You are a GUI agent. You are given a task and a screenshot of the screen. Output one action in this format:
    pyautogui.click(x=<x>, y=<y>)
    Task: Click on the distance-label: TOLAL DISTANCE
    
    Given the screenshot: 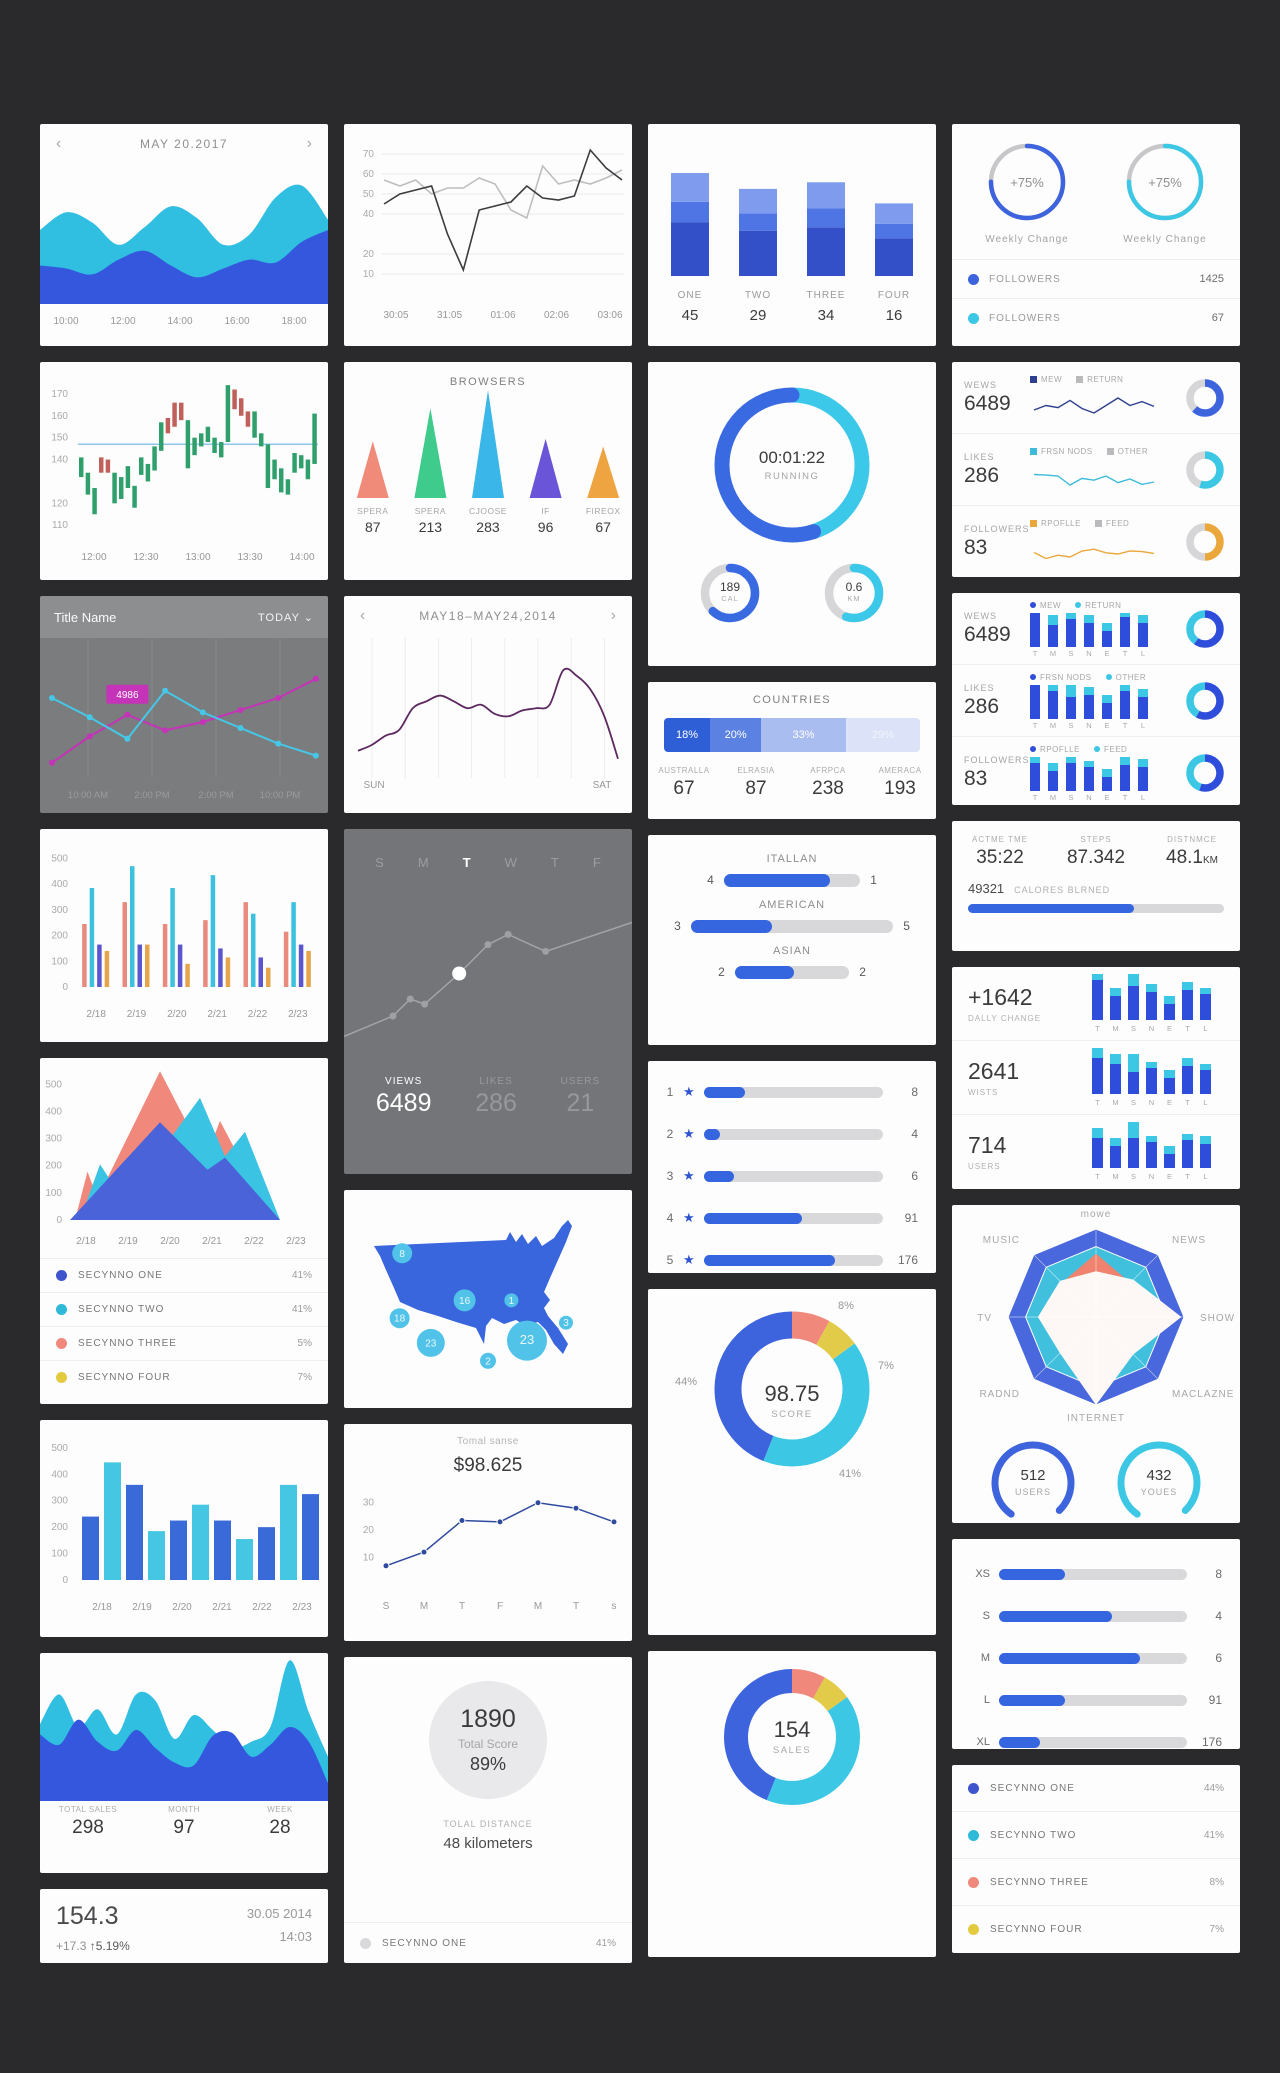 What is the action you would take?
    pyautogui.click(x=488, y=1824)
    